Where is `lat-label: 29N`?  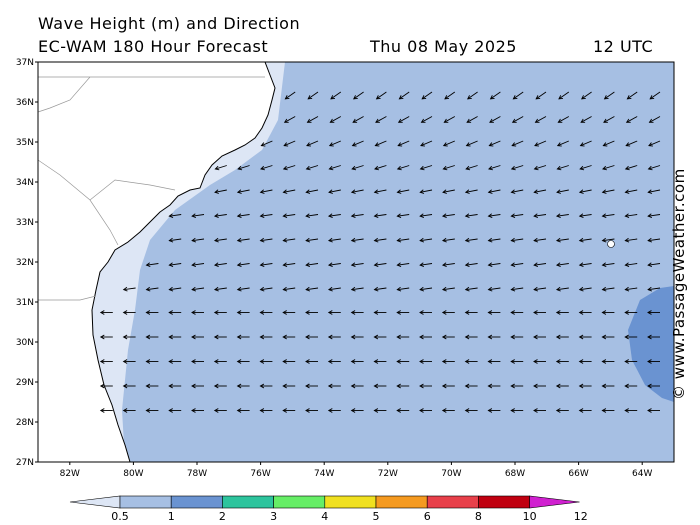 lat-label: 29N is located at coordinates (25, 383).